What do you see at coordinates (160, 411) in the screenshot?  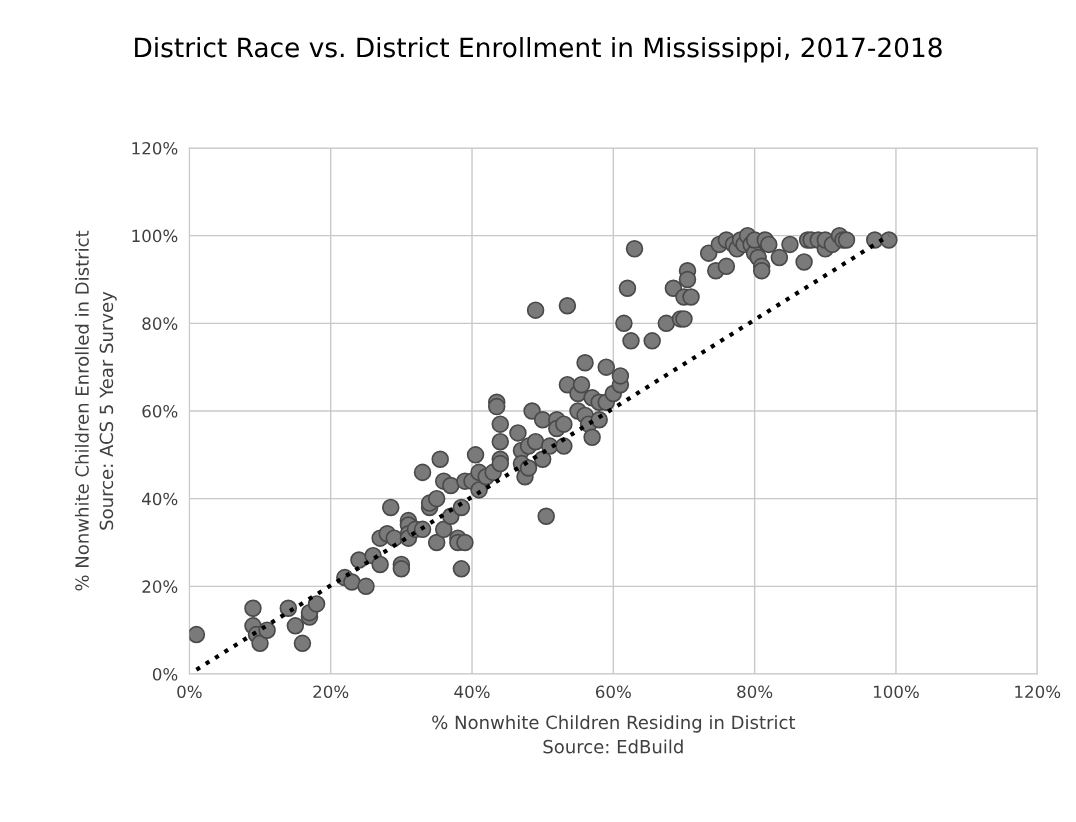 I see `y-tick-label: 60%` at bounding box center [160, 411].